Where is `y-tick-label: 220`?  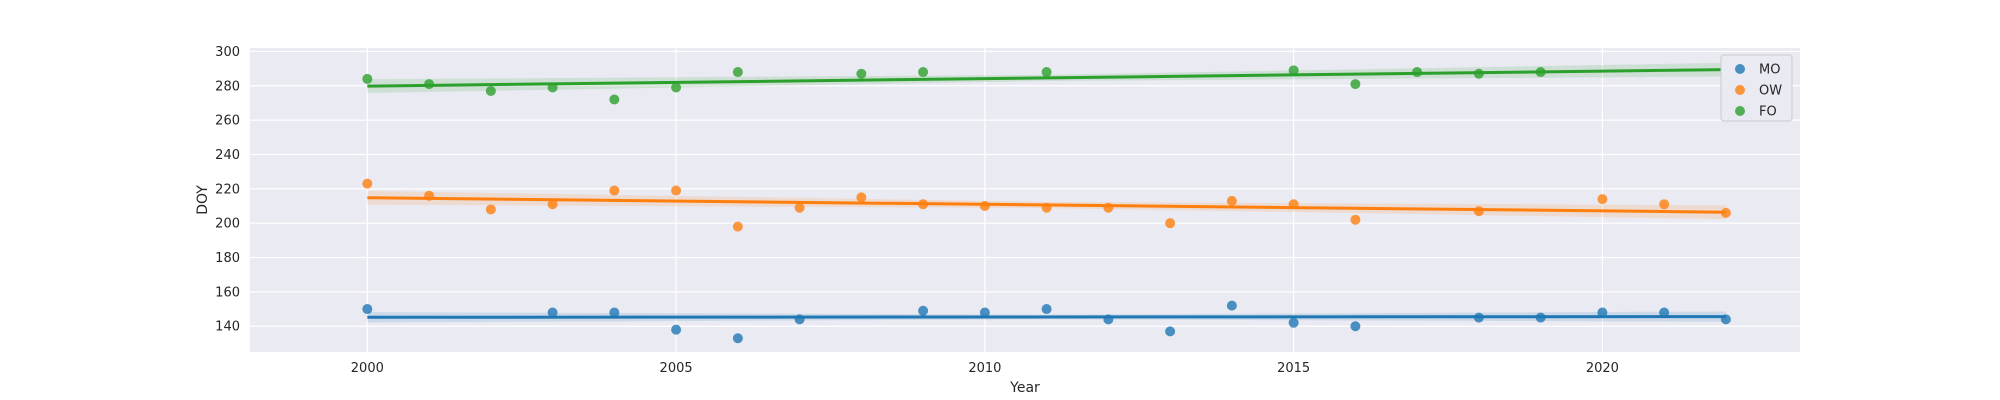 y-tick-label: 220 is located at coordinates (227, 189).